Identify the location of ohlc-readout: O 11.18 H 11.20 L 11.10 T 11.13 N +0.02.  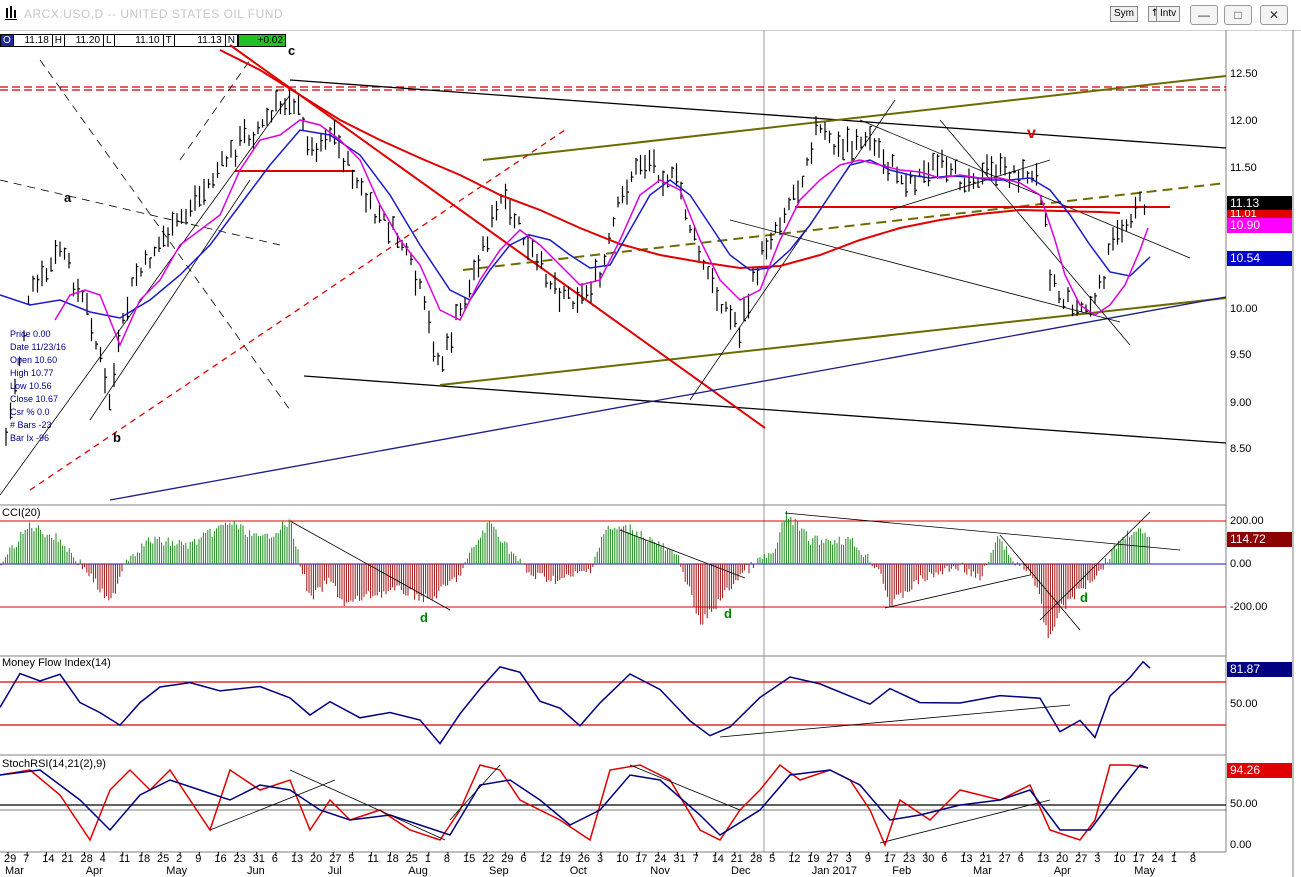
(143, 40).